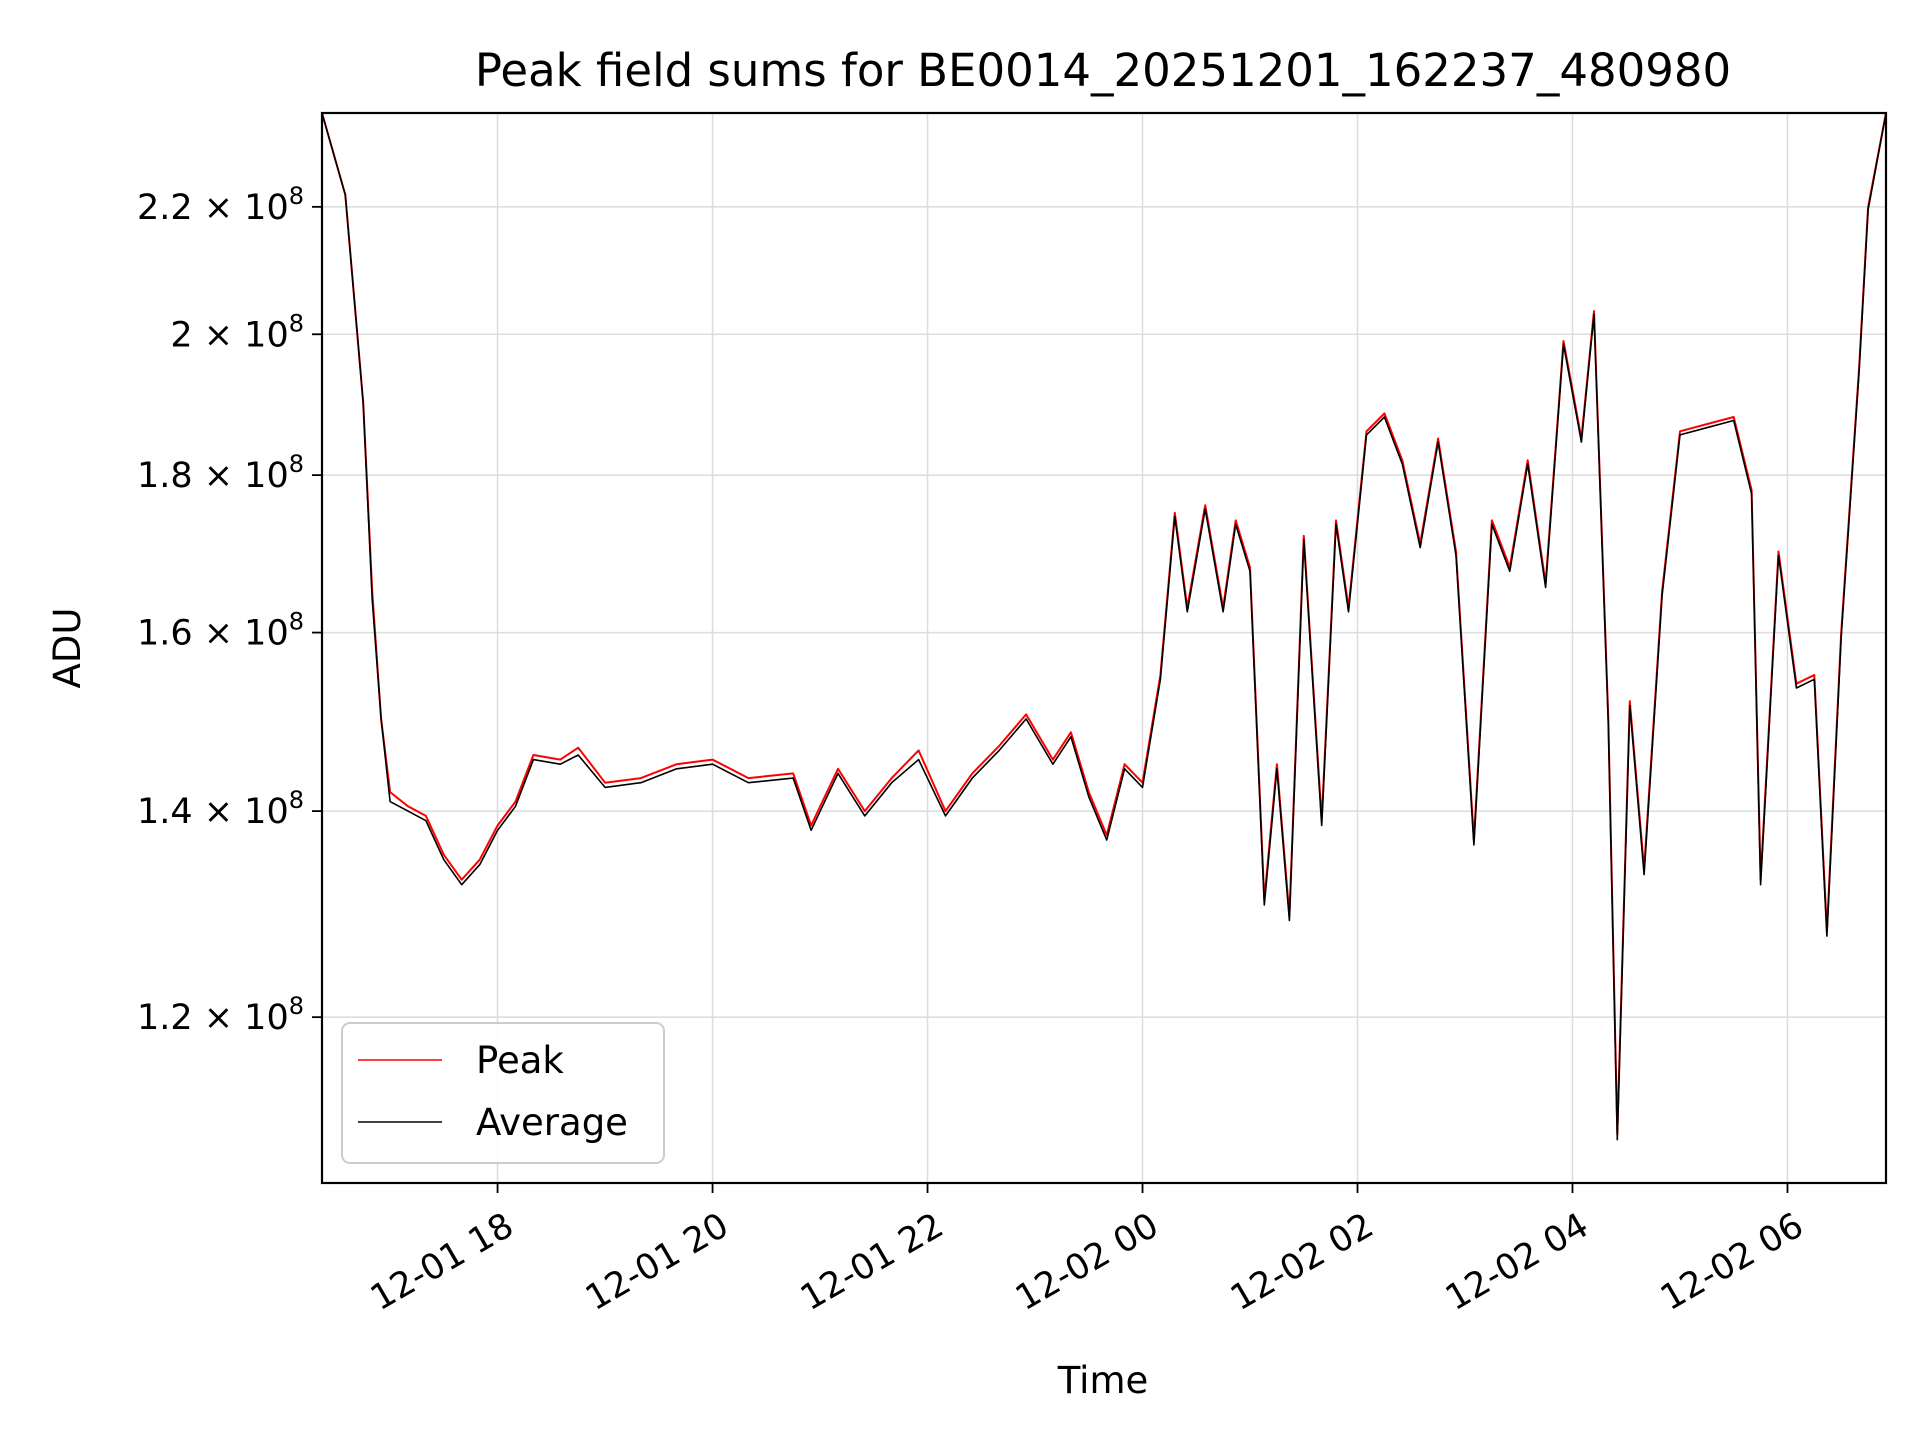 The height and width of the screenshot is (1440, 1920). Describe the element at coordinates (552, 1122) in the screenshot. I see `legend-label-average: Average` at that location.